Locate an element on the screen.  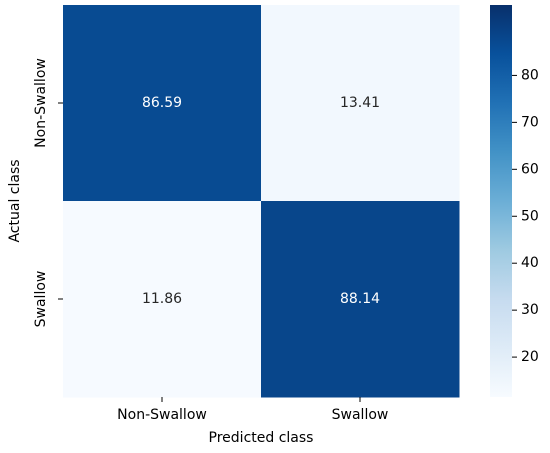
x-tick-label: Swallow is located at coordinates (360, 415).